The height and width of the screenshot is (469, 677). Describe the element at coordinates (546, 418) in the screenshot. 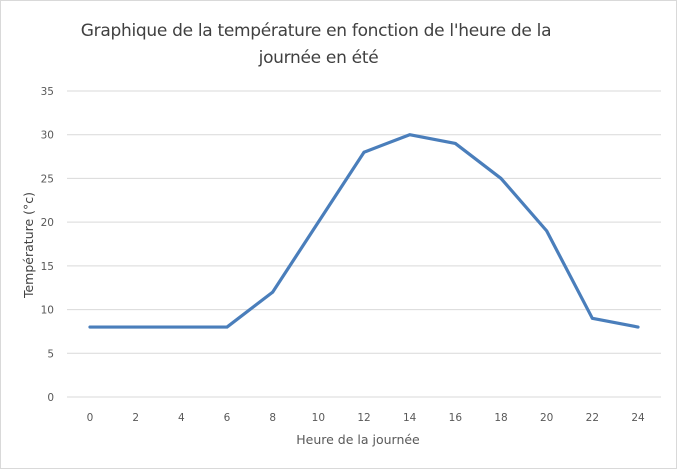

I see `x-tick-label: 20` at that location.